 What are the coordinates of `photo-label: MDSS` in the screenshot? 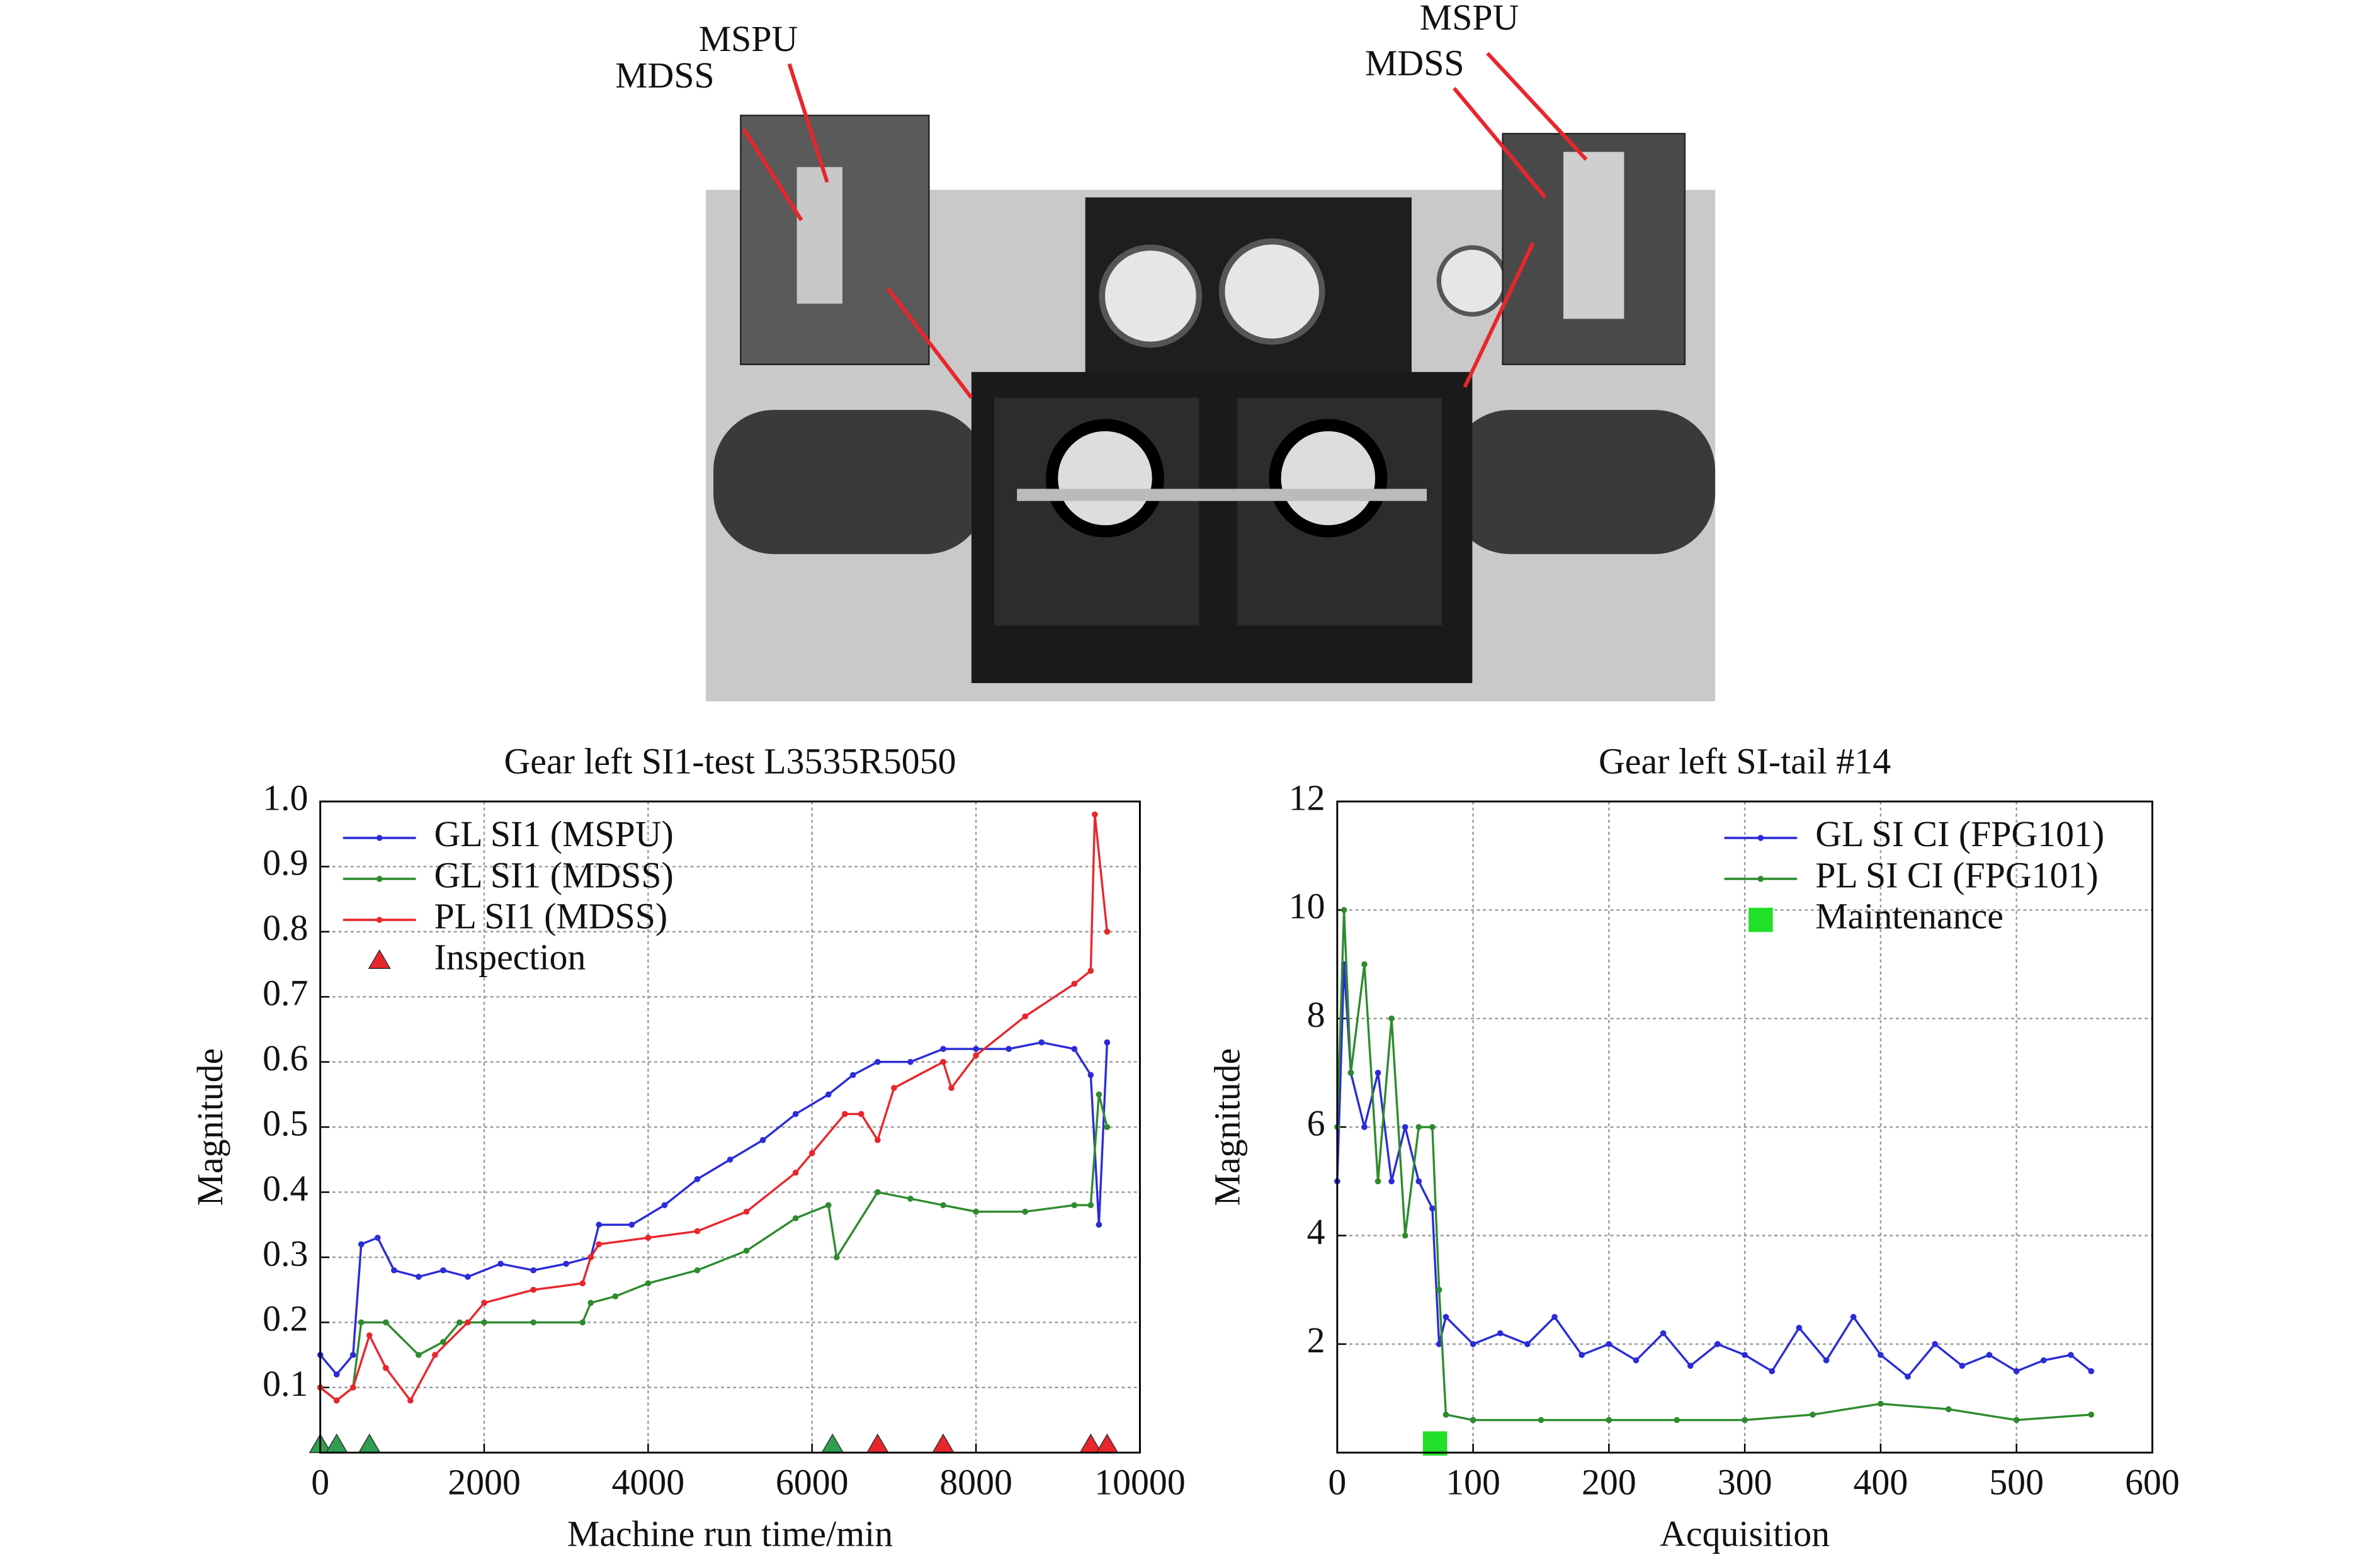 It's located at (665, 75).